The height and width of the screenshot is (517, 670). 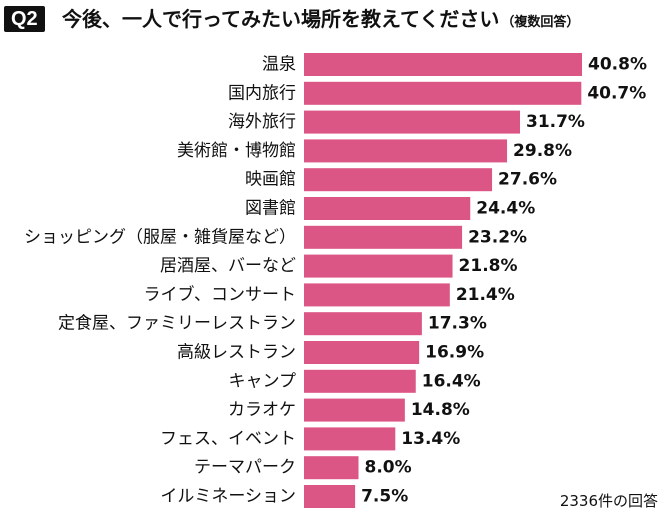 I want to click on value-label-9: 21.4%, so click(x=485, y=295).